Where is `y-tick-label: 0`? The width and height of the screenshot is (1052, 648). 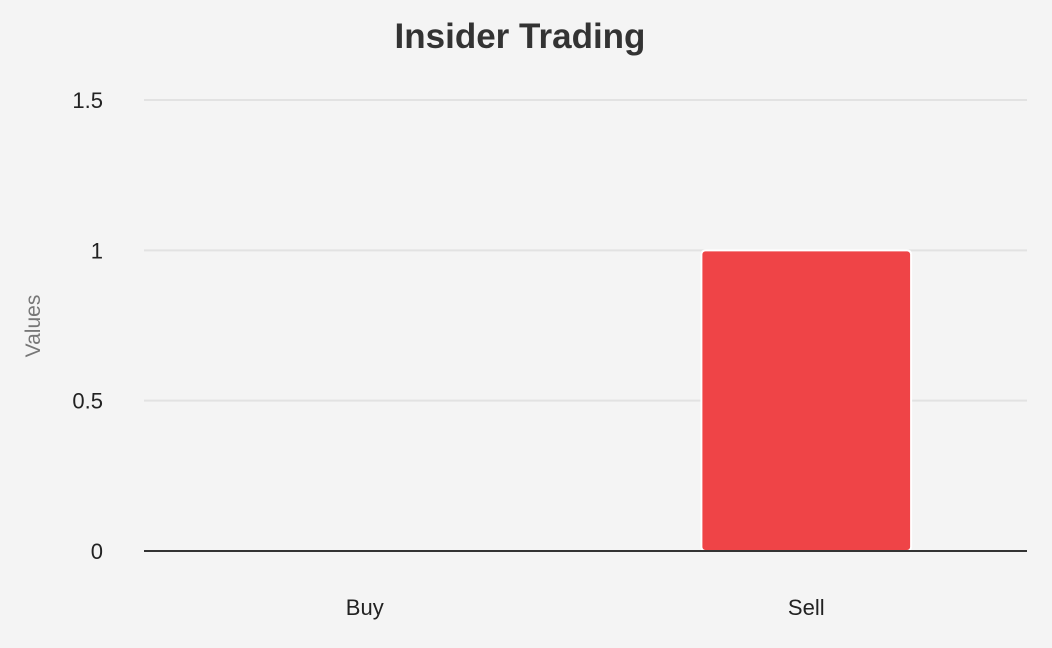 y-tick-label: 0 is located at coordinates (97, 551).